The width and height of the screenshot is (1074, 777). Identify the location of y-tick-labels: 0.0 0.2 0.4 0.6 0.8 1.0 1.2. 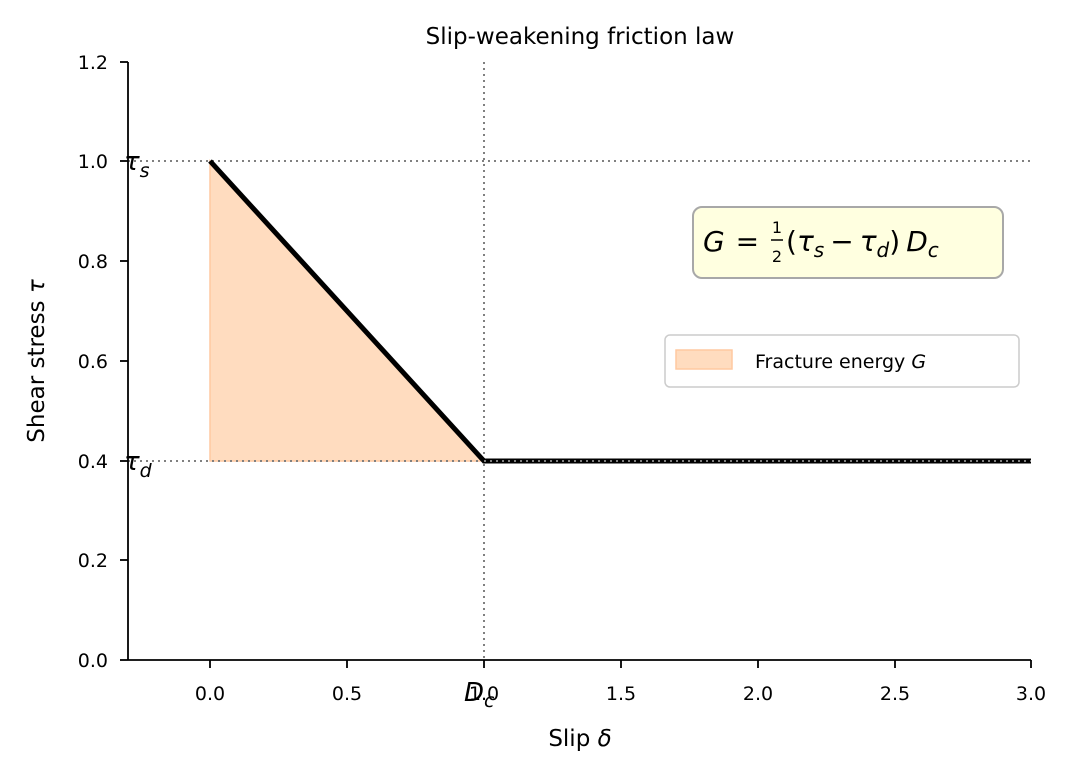
(93, 362).